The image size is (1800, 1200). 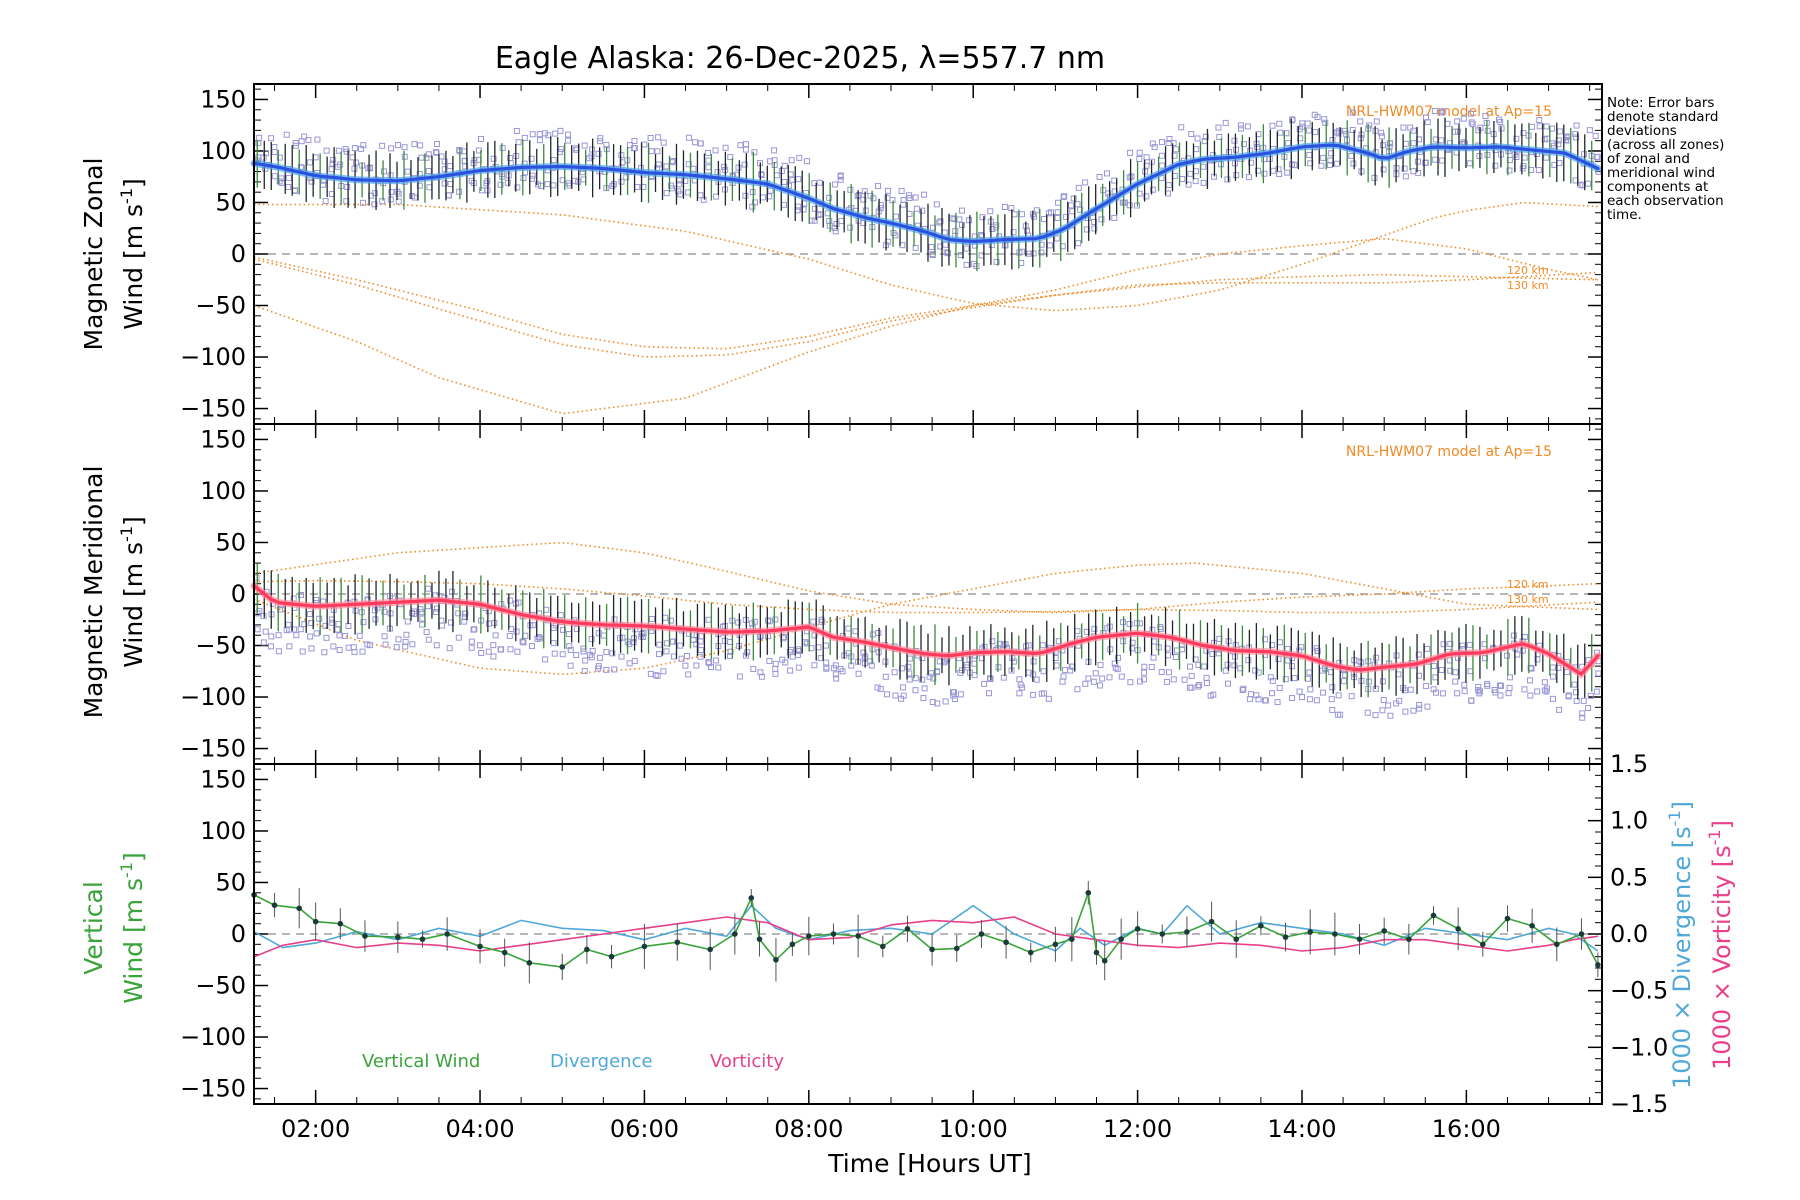 What do you see at coordinates (421, 1061) in the screenshot?
I see `legend-vertical-wind: Vertical Wind` at bounding box center [421, 1061].